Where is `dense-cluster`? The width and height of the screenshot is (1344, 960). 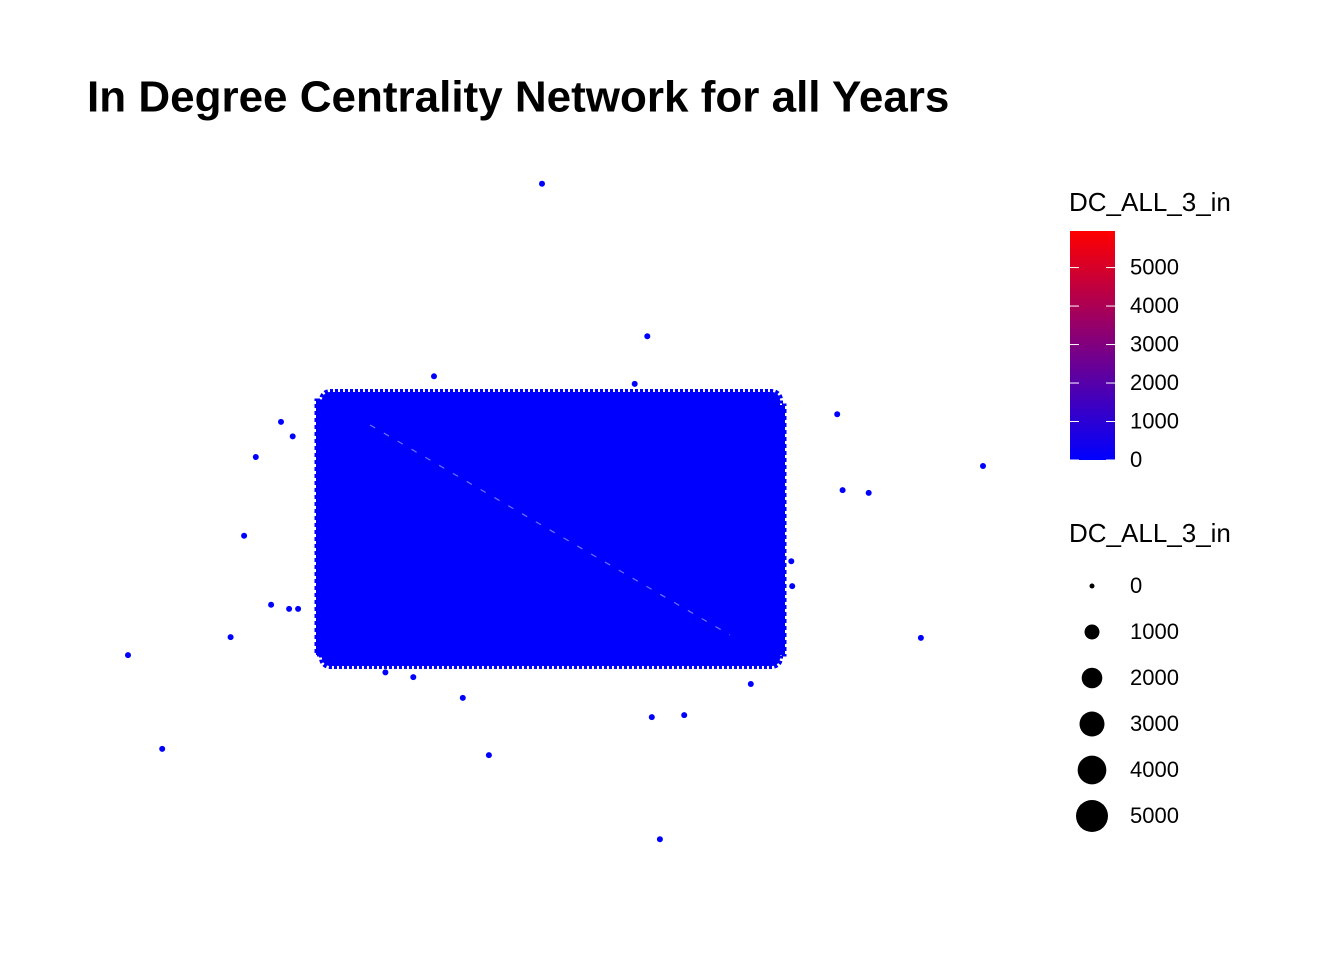
dense-cluster is located at coordinates (550, 529).